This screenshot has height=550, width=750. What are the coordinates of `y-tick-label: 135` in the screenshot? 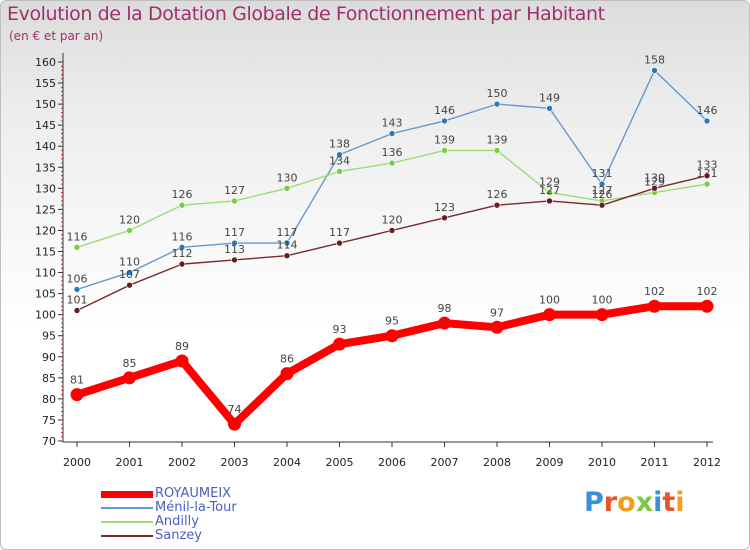 It's located at (45, 167).